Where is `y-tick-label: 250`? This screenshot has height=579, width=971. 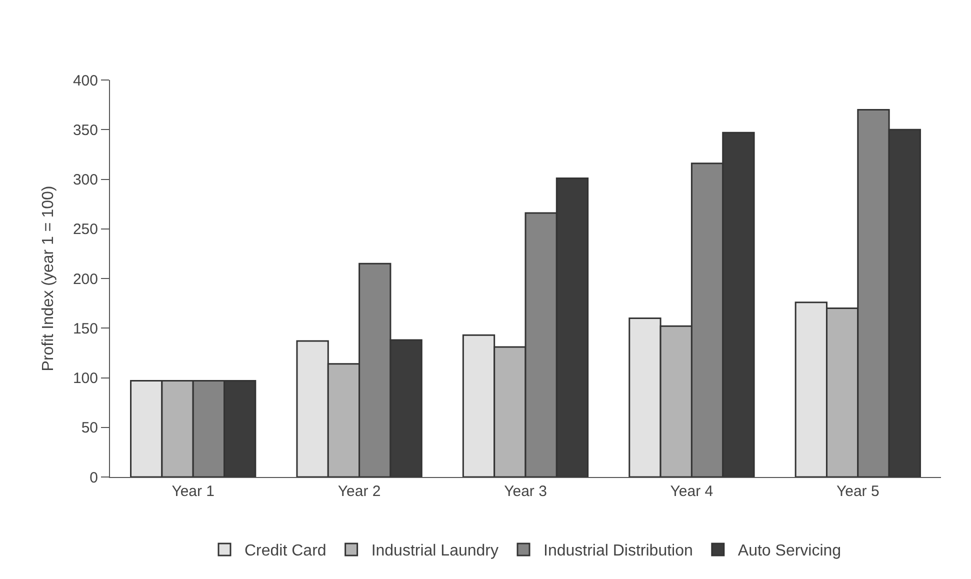
y-tick-label: 250 is located at coordinates (85, 229).